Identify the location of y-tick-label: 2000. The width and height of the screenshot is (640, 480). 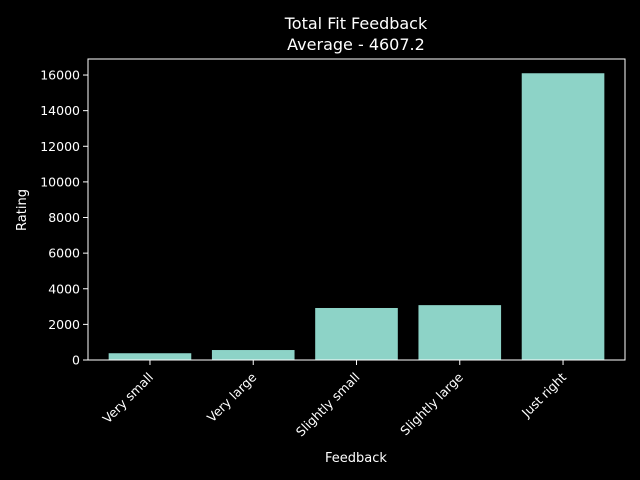
(64, 324).